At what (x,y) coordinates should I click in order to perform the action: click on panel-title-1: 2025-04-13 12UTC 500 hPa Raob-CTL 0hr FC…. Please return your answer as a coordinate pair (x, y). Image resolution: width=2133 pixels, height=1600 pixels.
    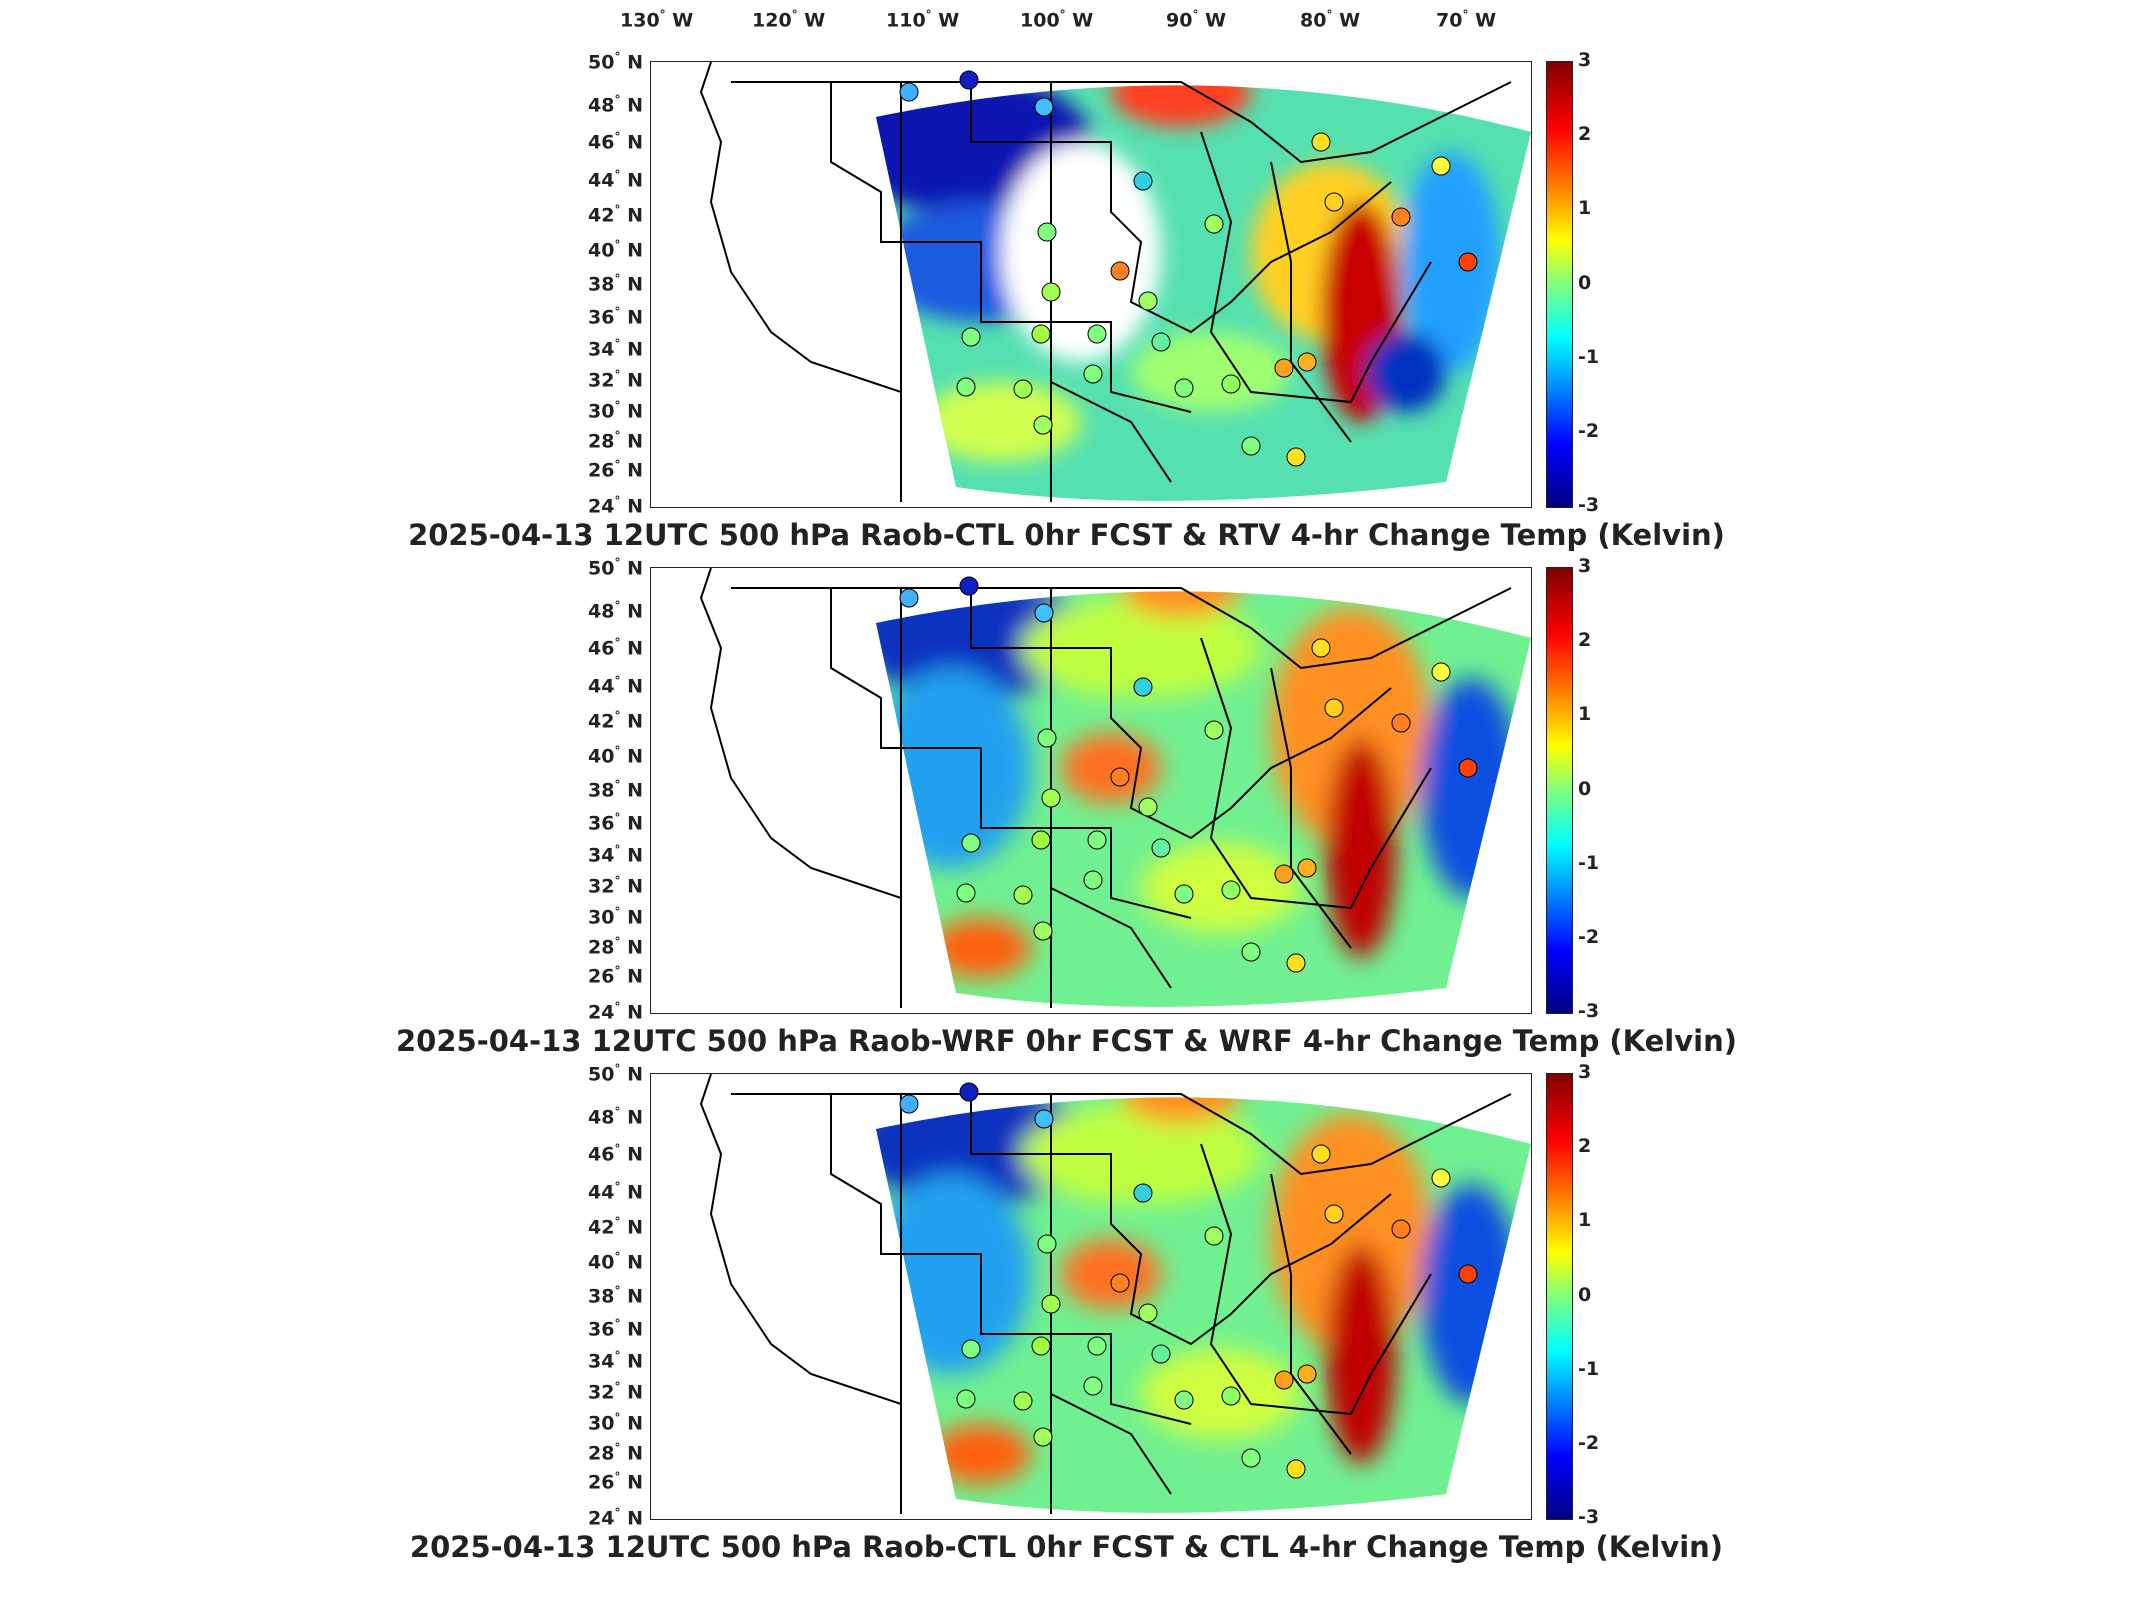
    Looking at the image, I should click on (1066, 535).